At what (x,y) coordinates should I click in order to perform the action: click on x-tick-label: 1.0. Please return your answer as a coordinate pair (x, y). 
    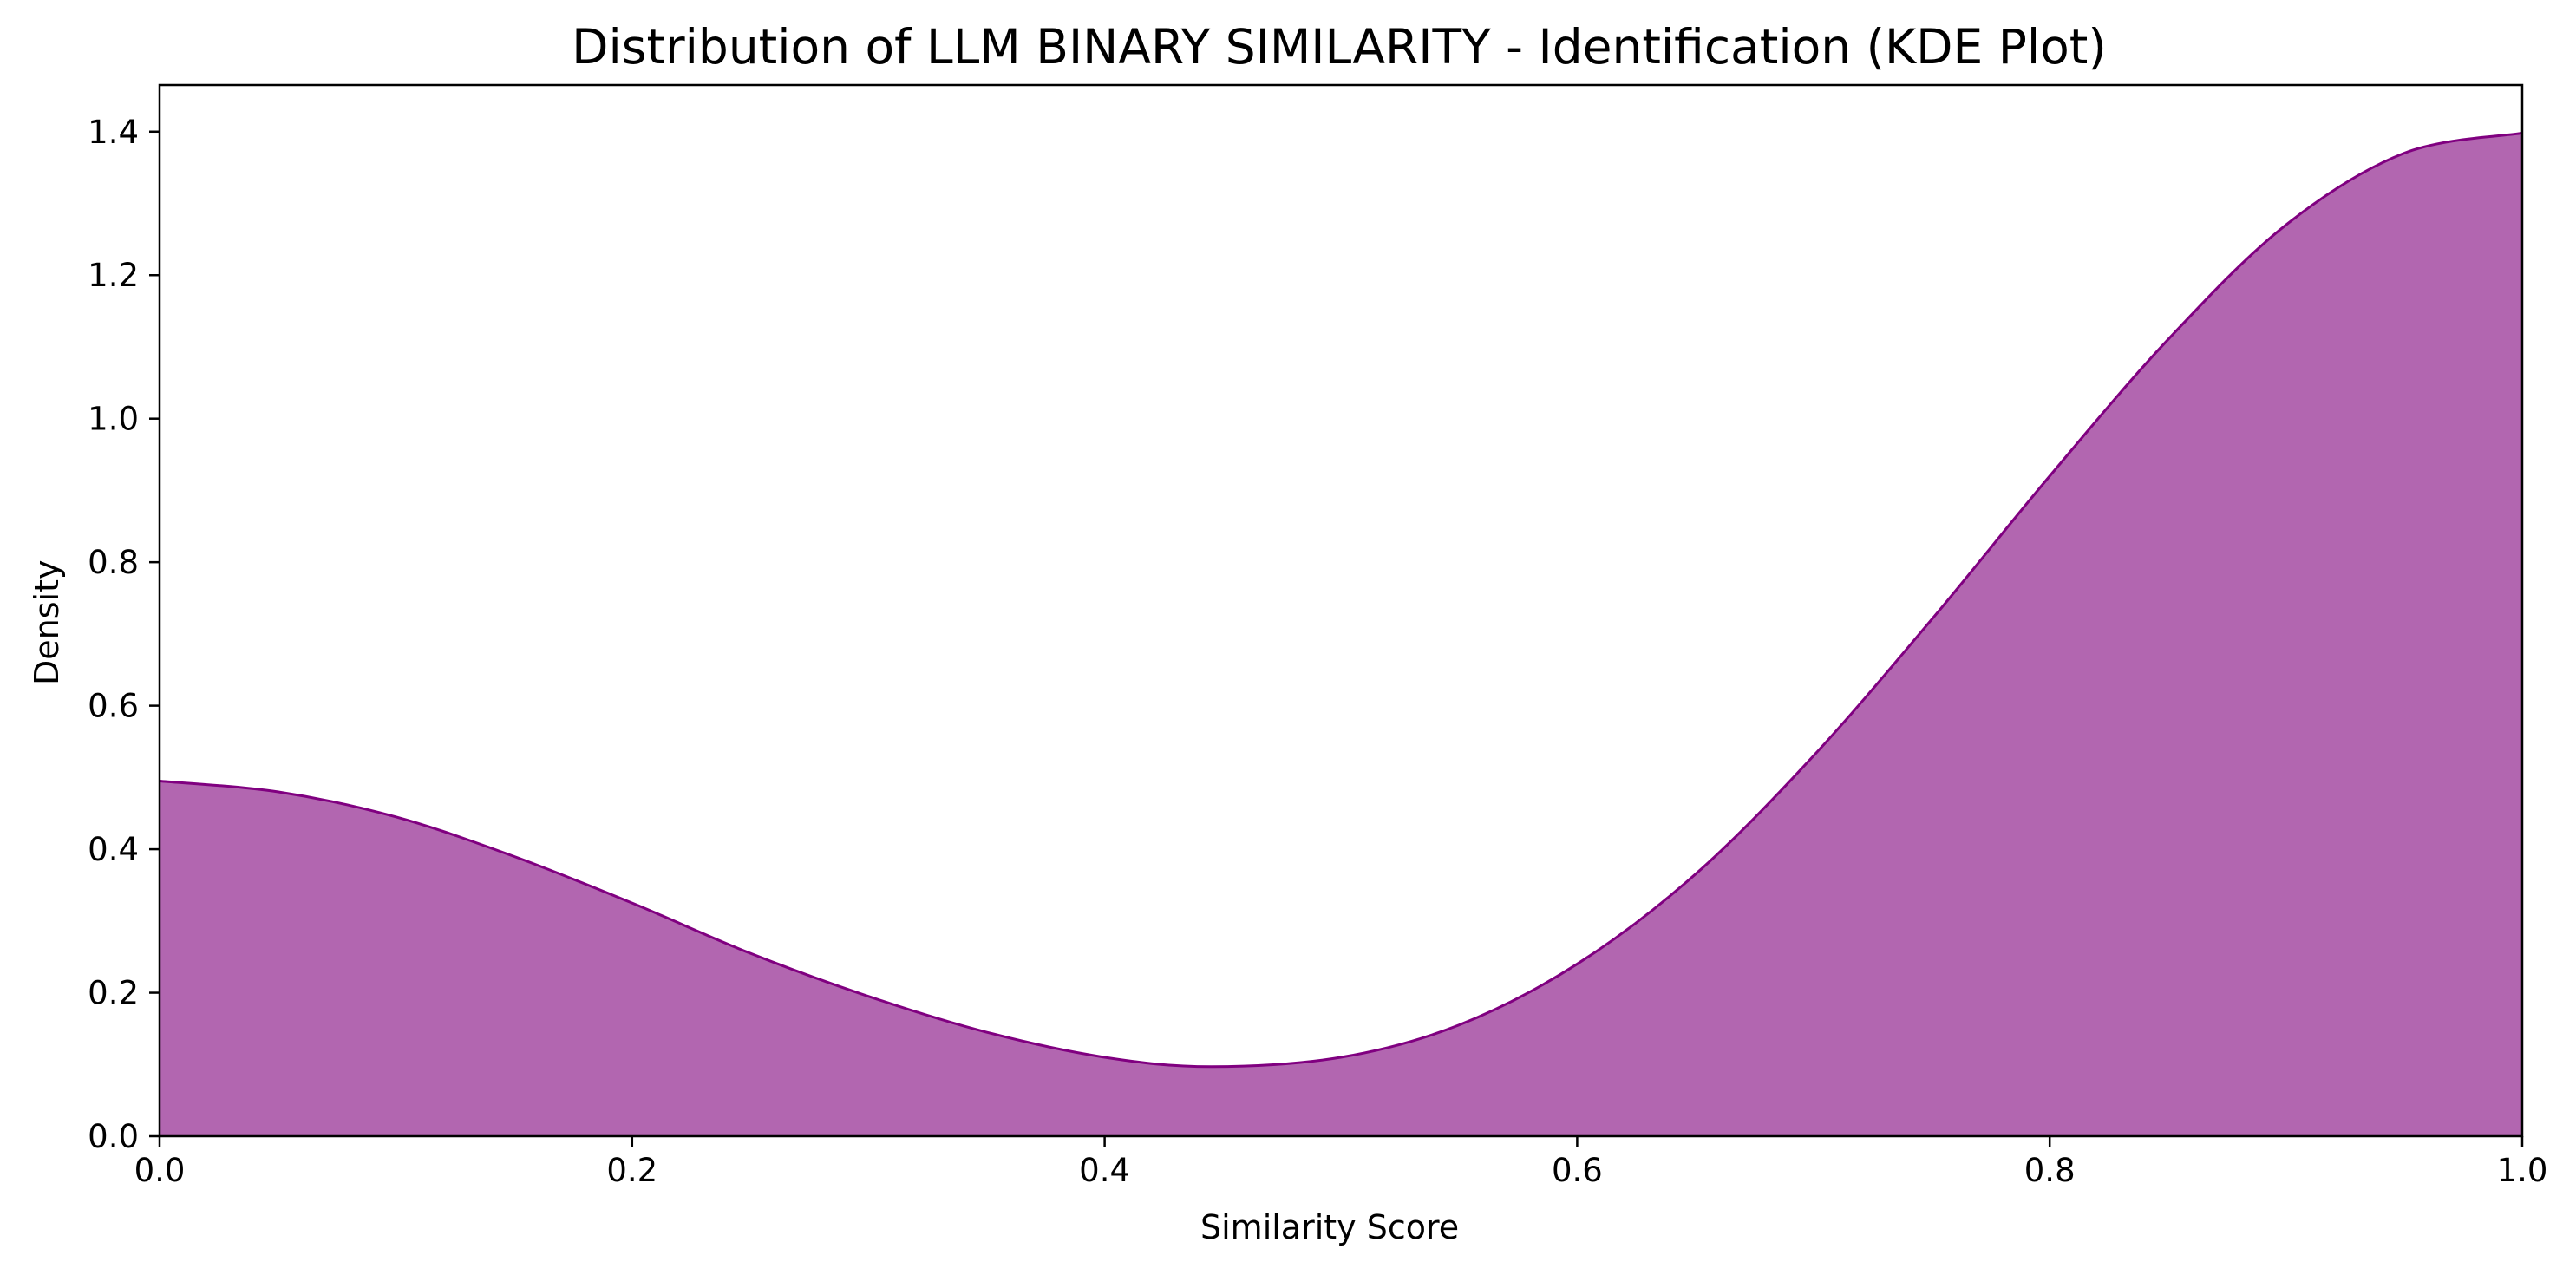
    Looking at the image, I should click on (2522, 1170).